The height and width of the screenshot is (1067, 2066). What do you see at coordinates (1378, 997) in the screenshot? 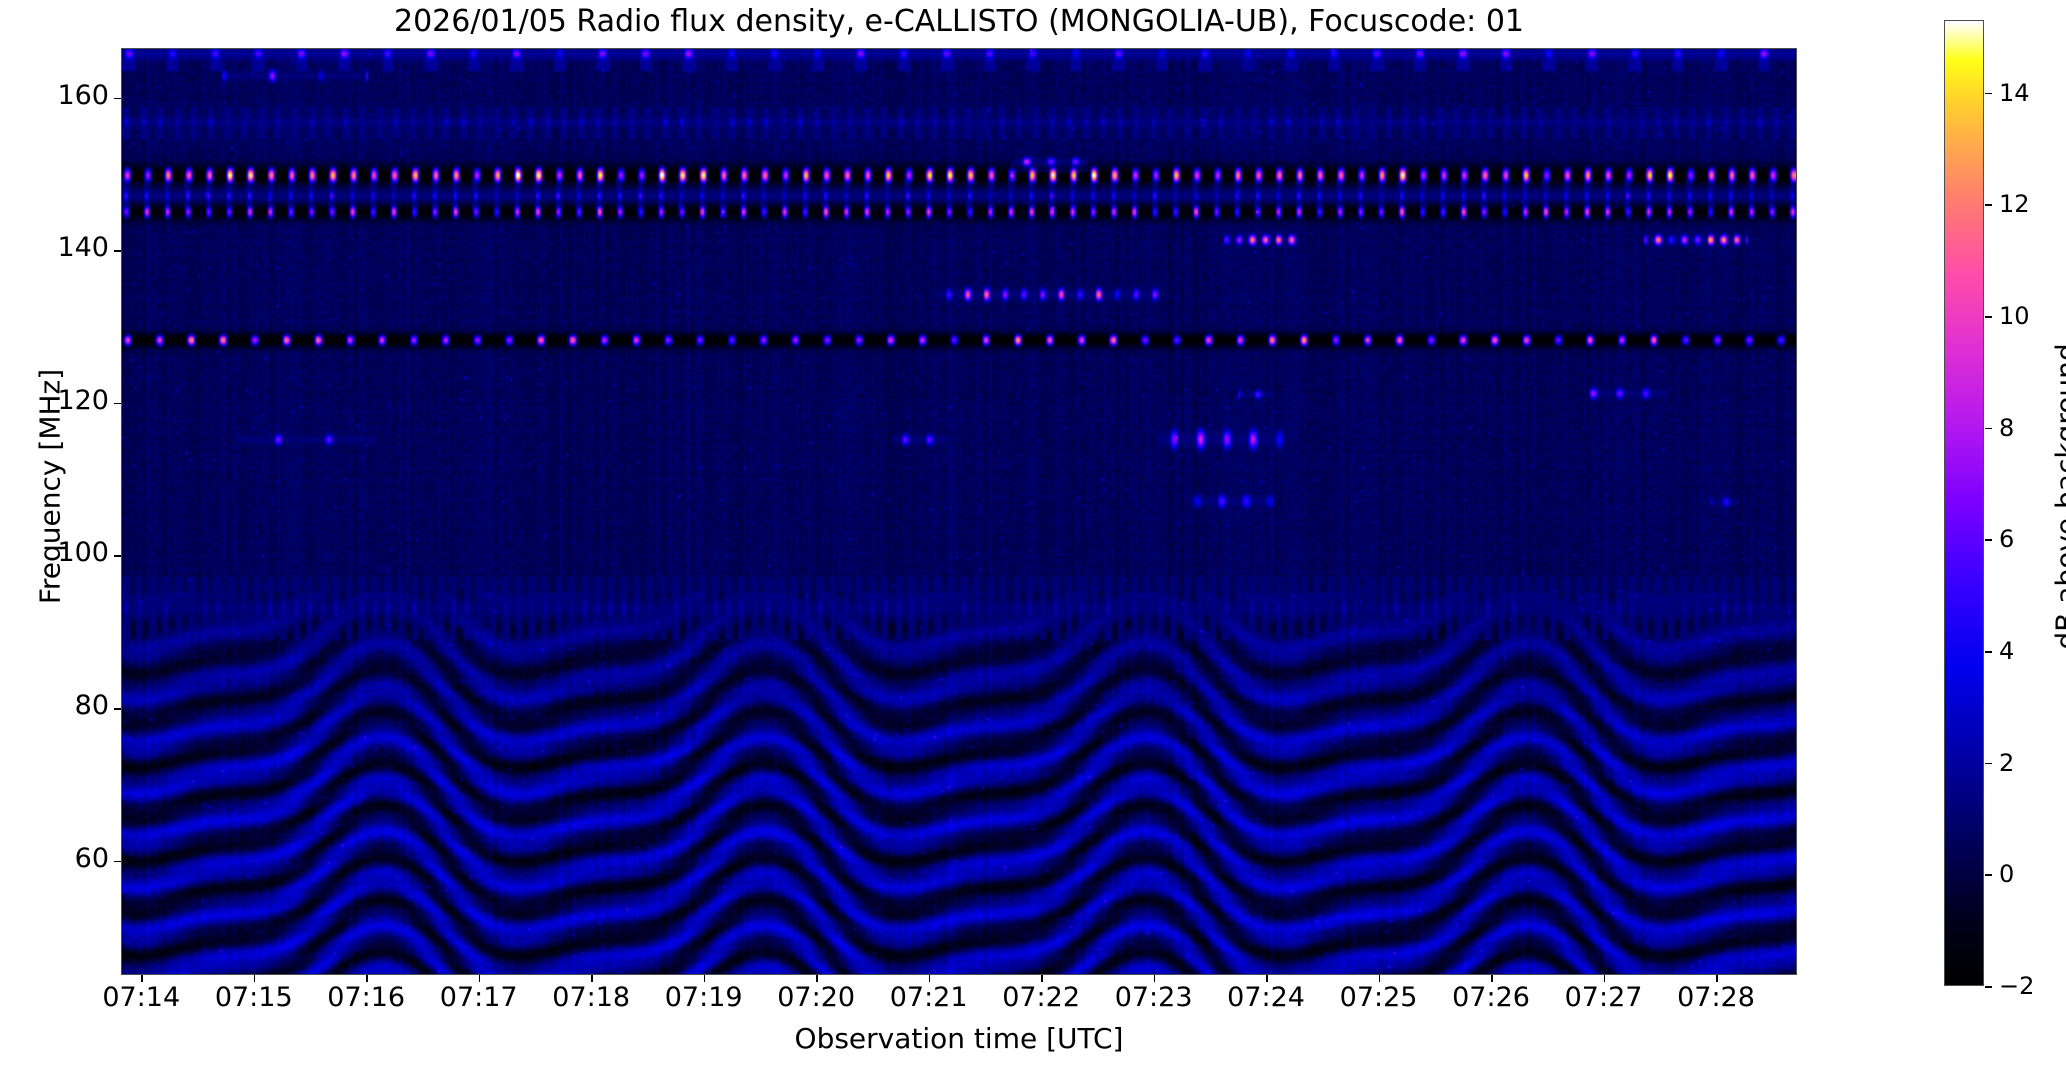
I see `x-tick-label: 07:25` at bounding box center [1378, 997].